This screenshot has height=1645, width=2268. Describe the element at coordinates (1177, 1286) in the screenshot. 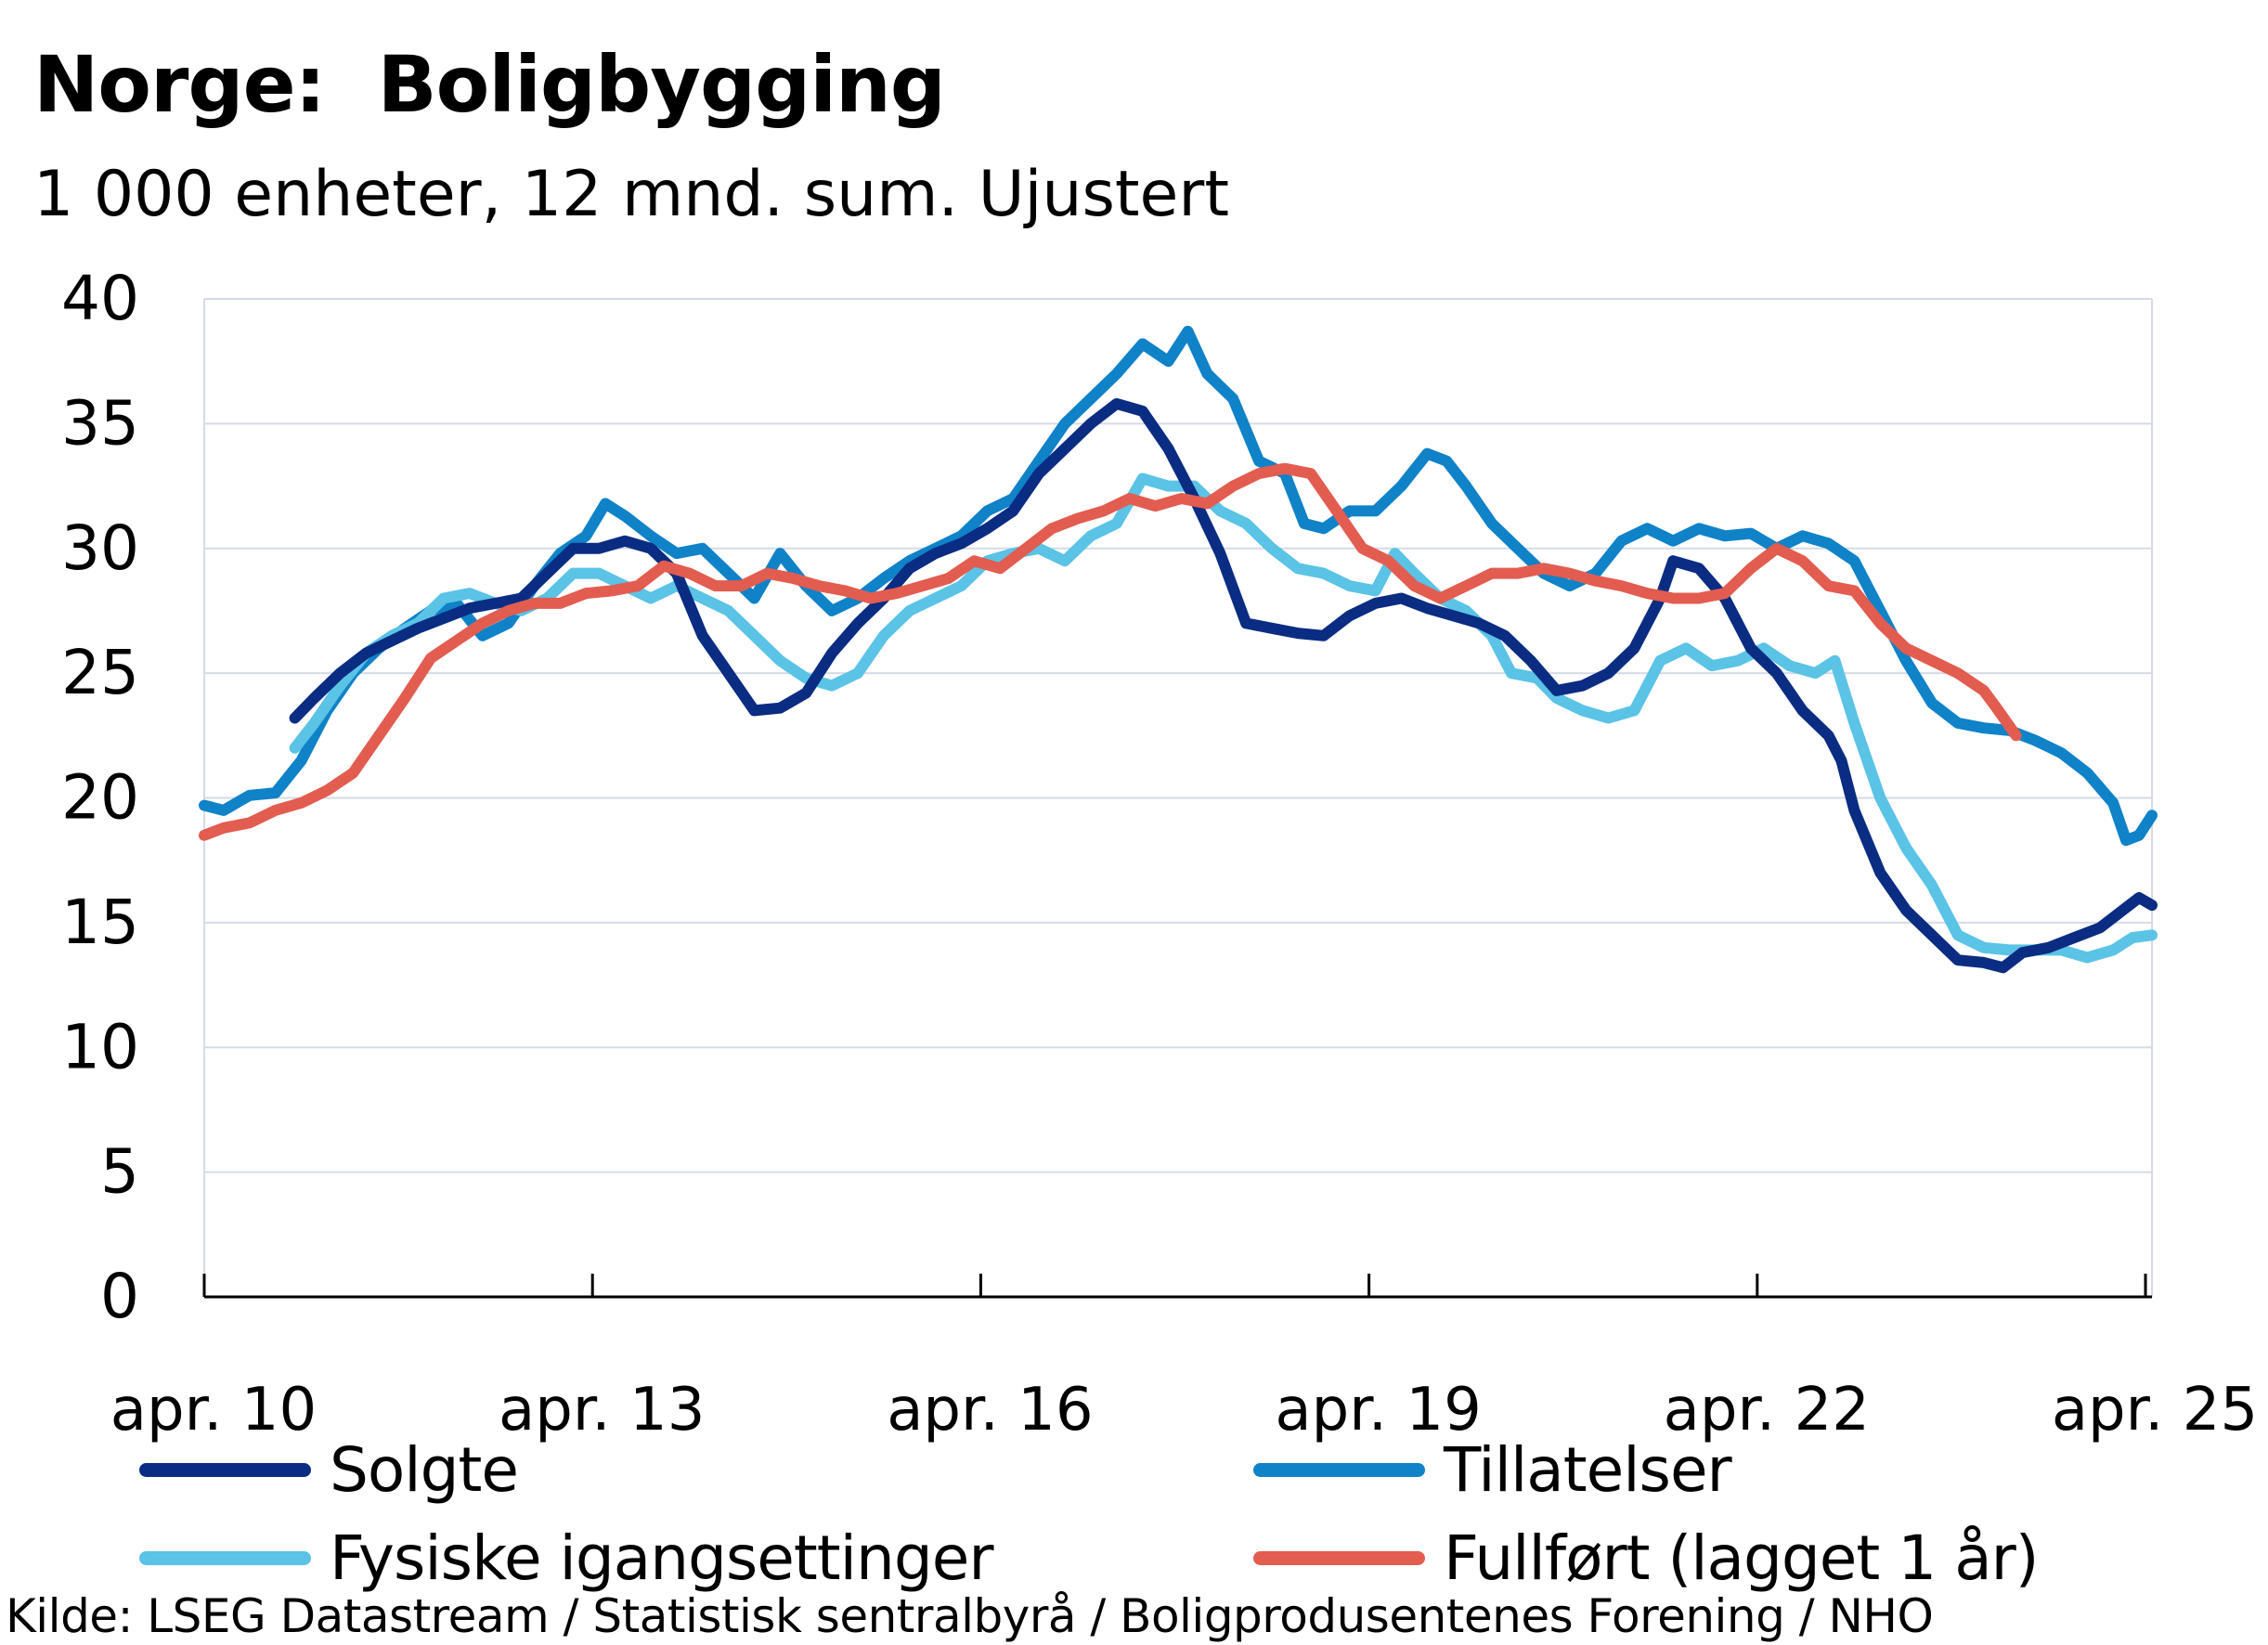

I see `axes` at that location.